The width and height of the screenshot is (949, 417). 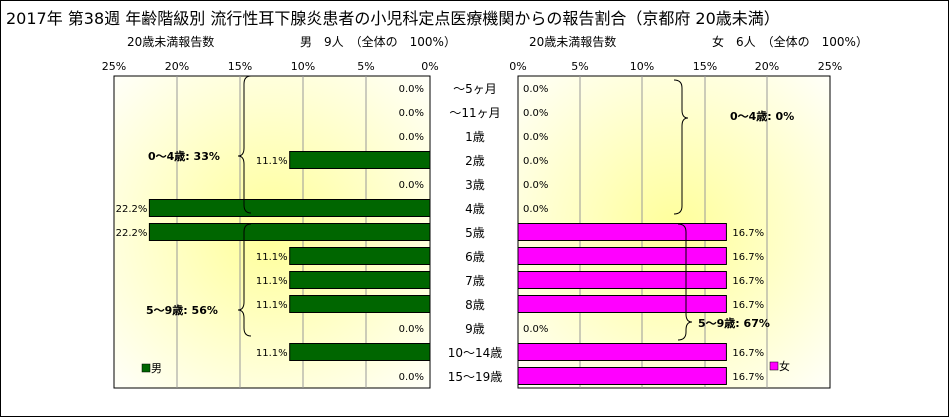 What do you see at coordinates (762, 116) in the screenshot?
I see `female-group-label-0-4: 0～4歳: 0%` at bounding box center [762, 116].